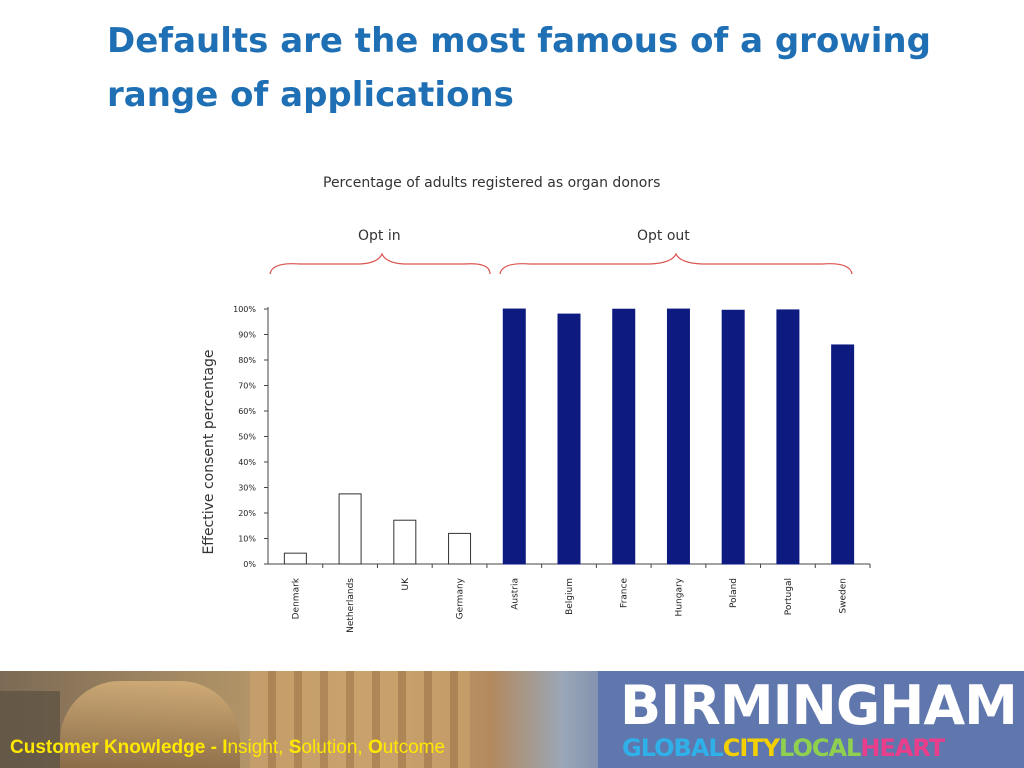 Image resolution: width=1024 pixels, height=768 pixels. What do you see at coordinates (673, 748) in the screenshot?
I see `tag-global: GLOBAL` at bounding box center [673, 748].